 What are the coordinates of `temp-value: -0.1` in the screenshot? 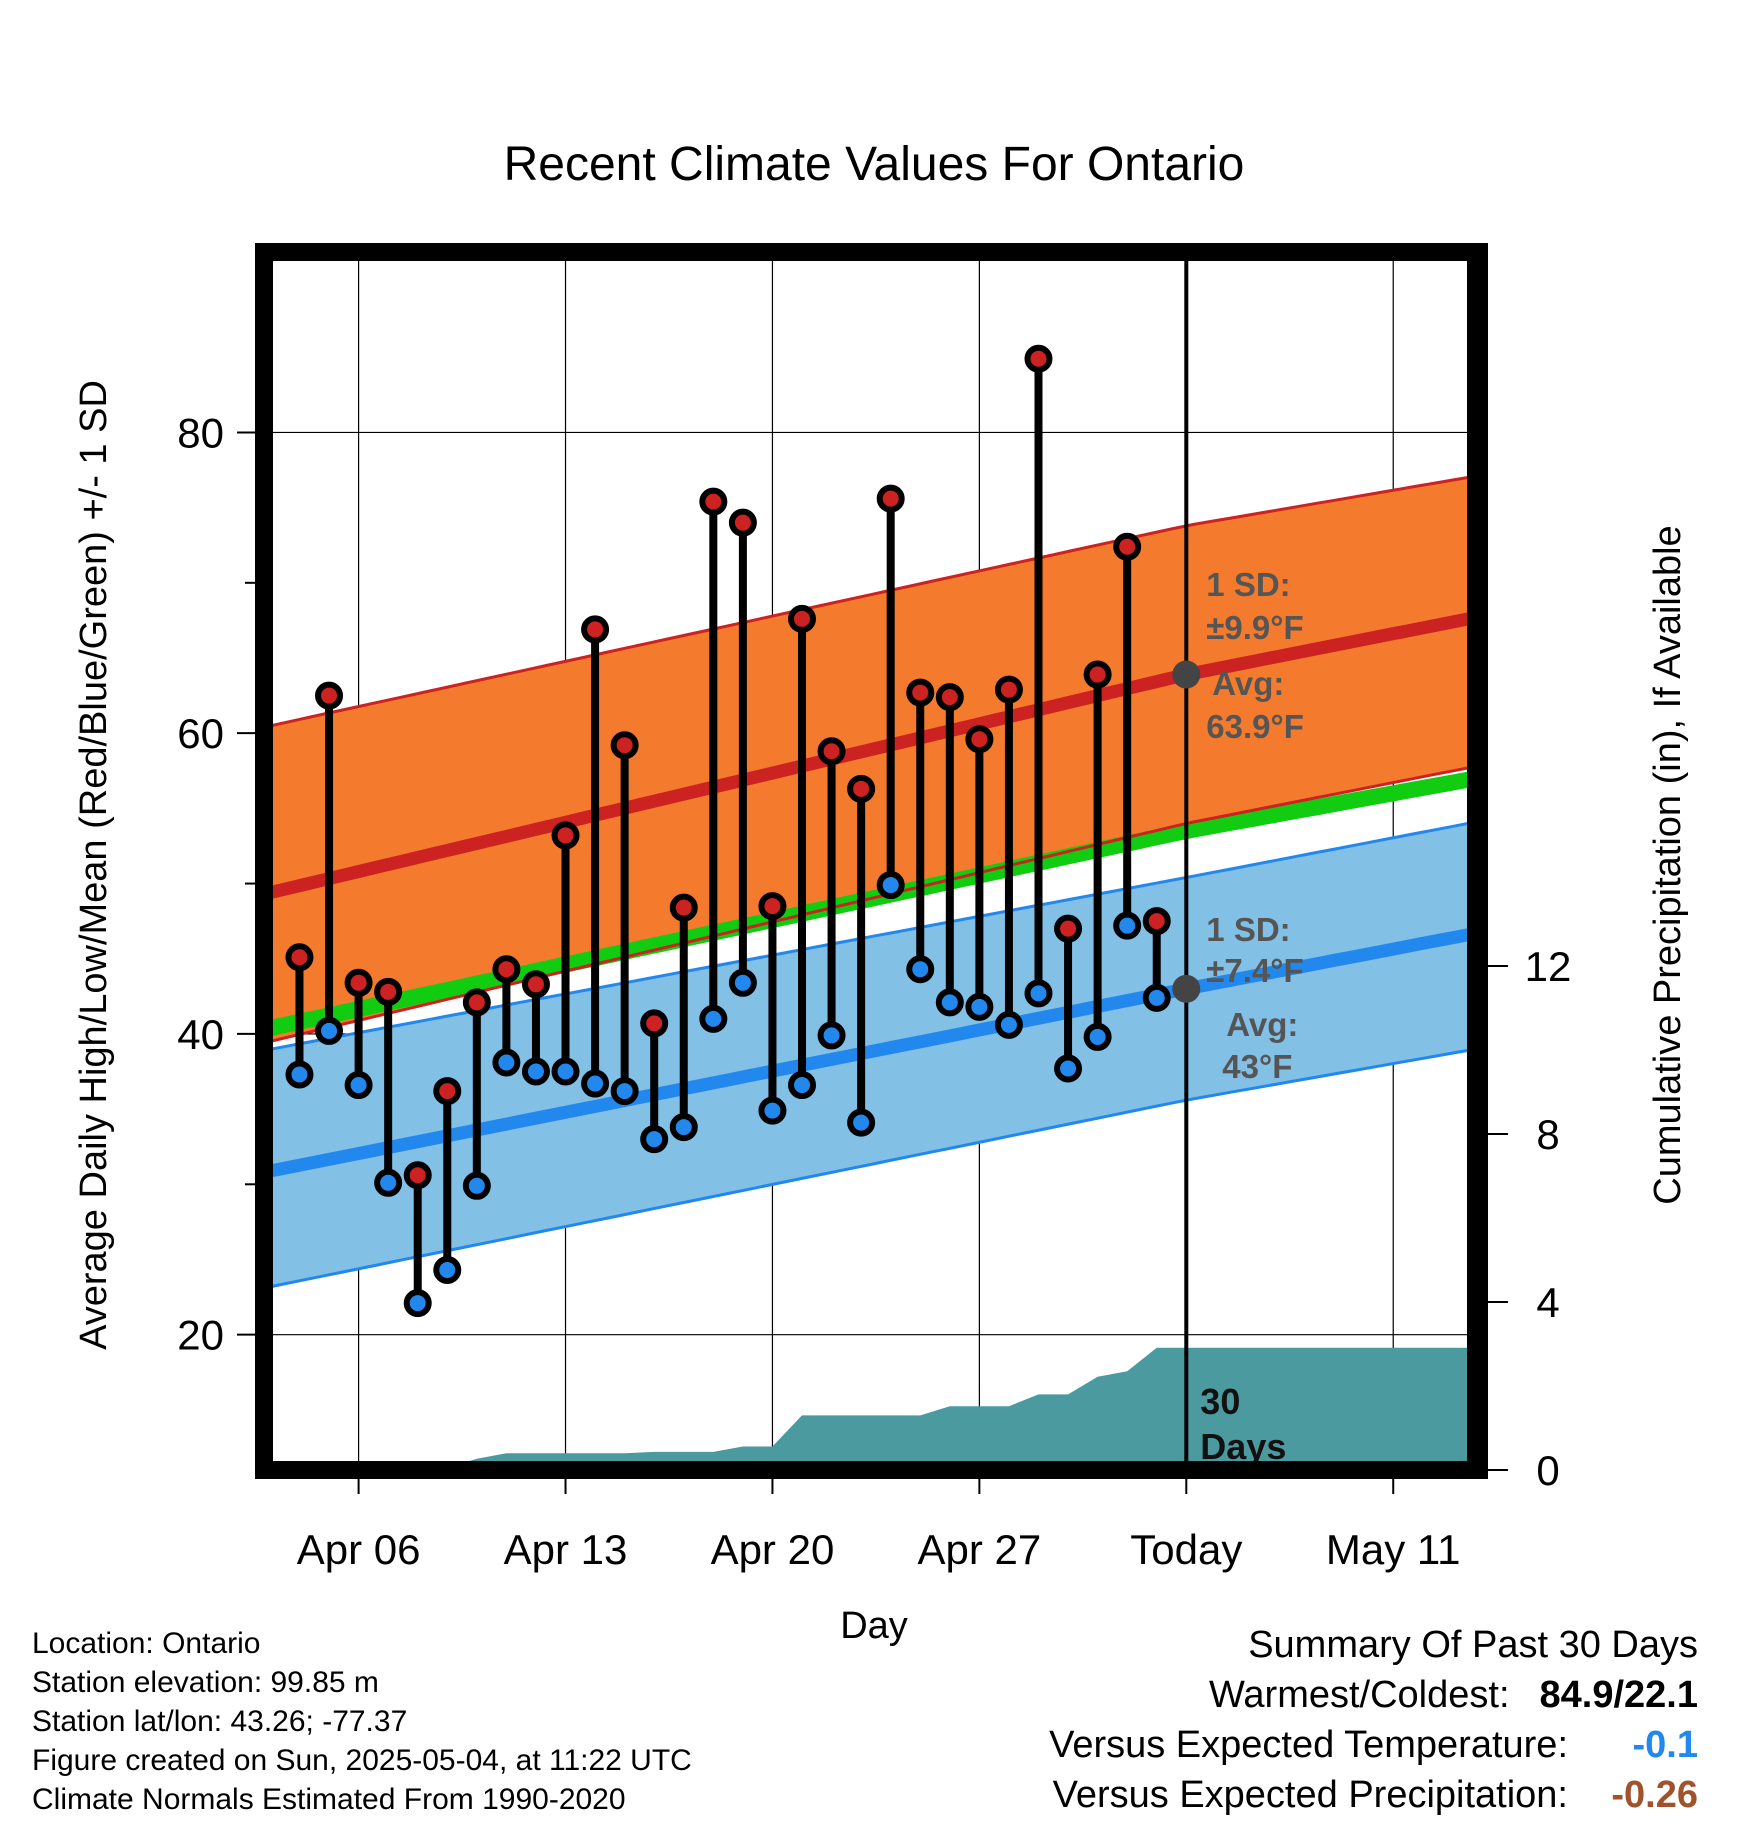 It's located at (1665, 1745).